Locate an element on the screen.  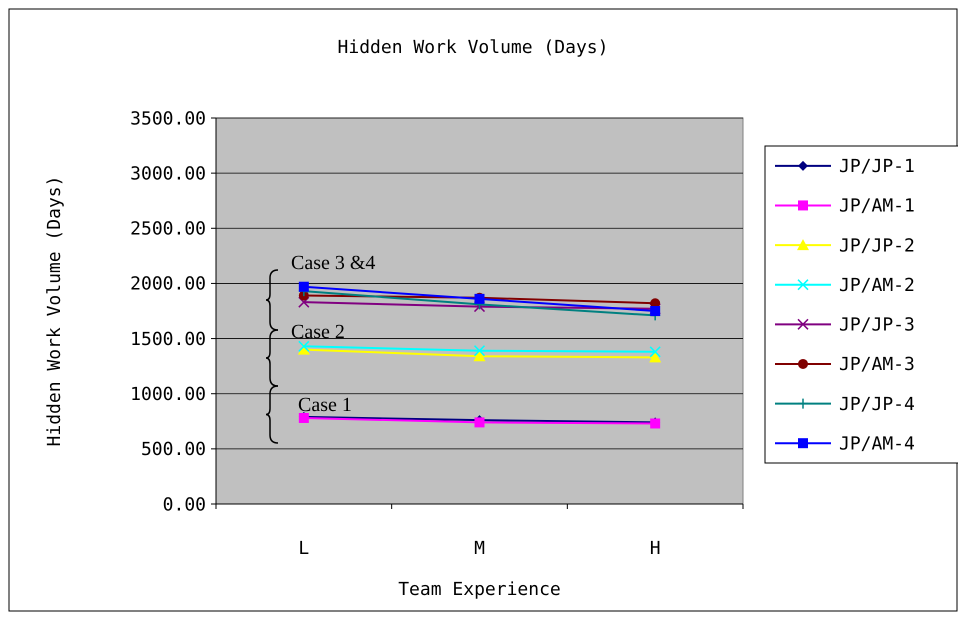
x-tick-label: H is located at coordinates (655, 548).